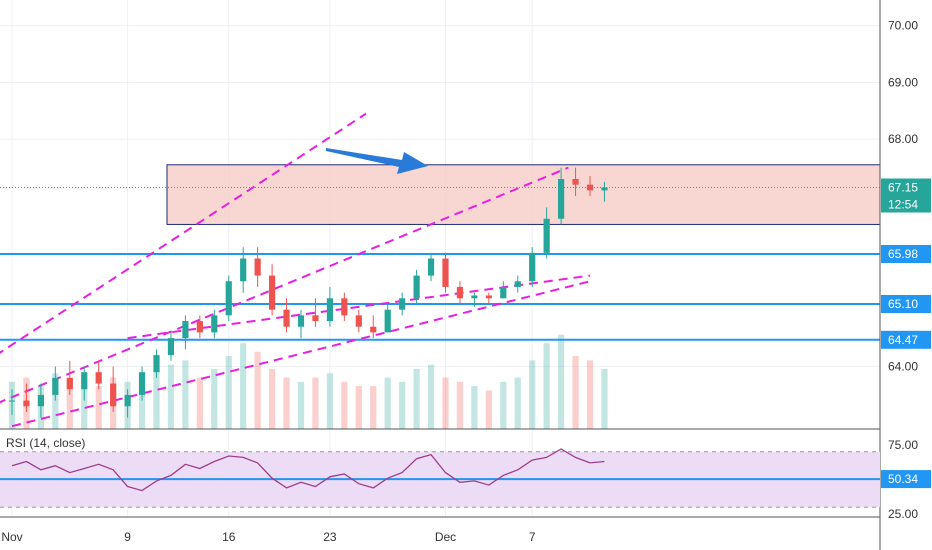  What do you see at coordinates (523, 194) in the screenshot?
I see `resistance-zone` at bounding box center [523, 194].